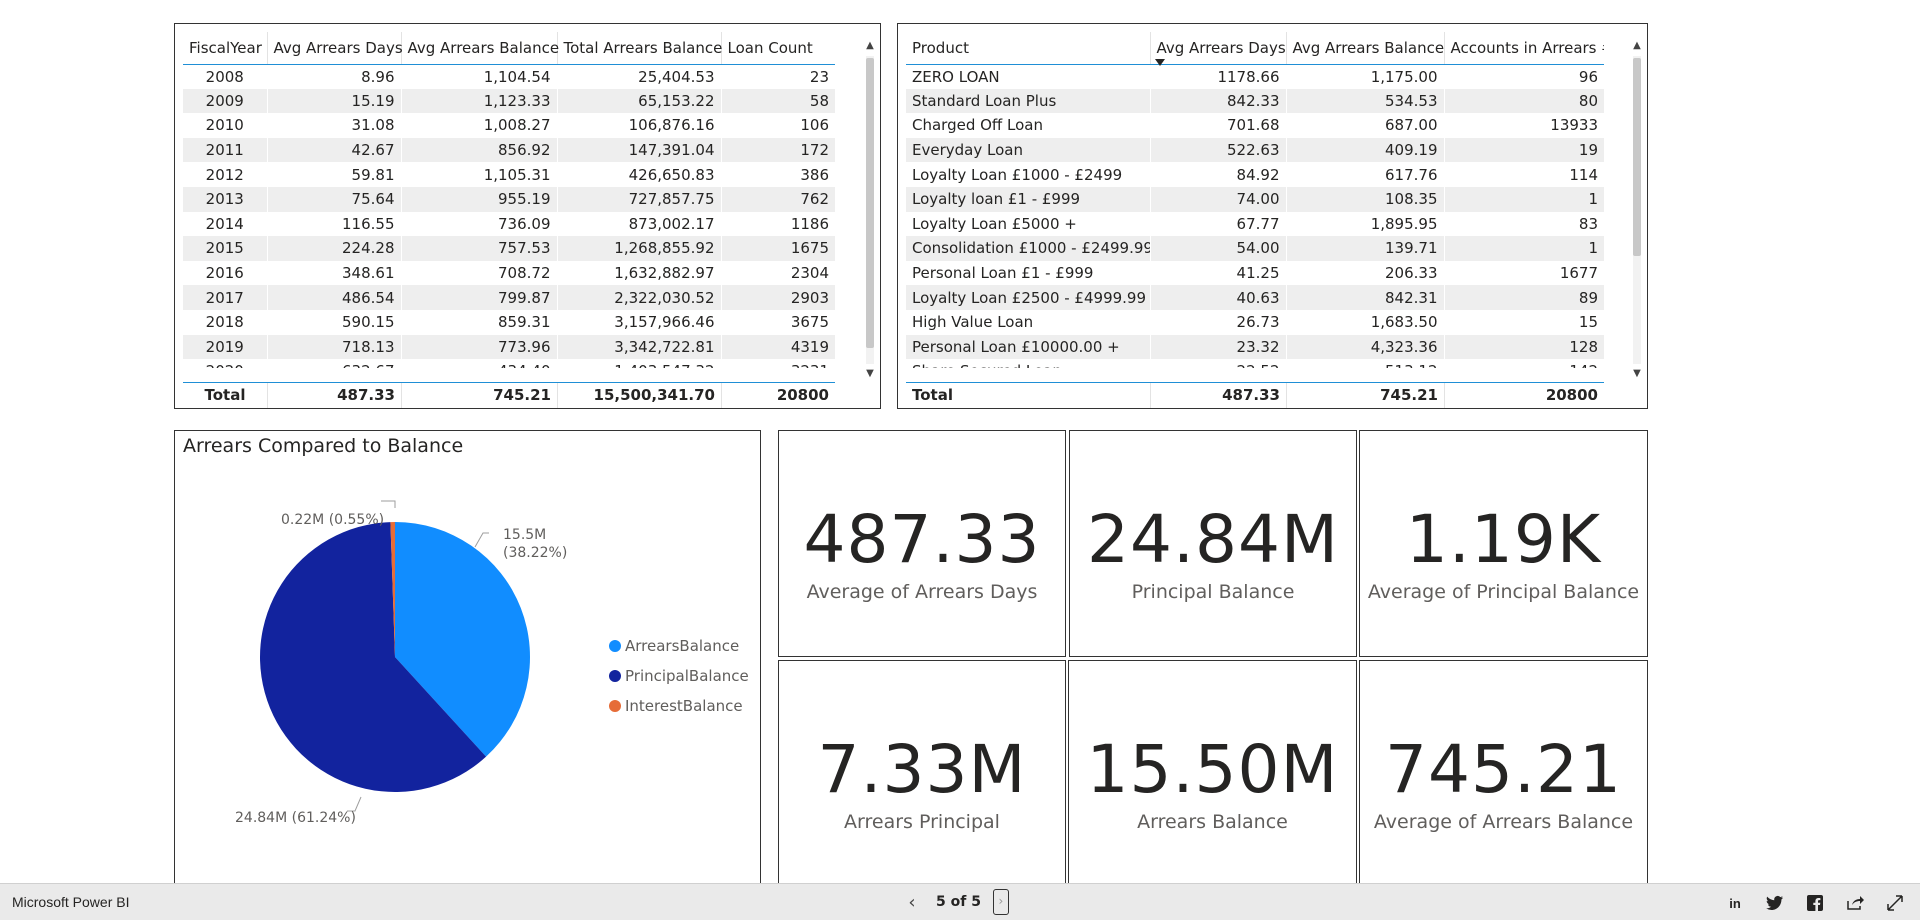 The width and height of the screenshot is (1920, 920). Describe the element at coordinates (1815, 903) in the screenshot. I see `facebook-icon` at that location.